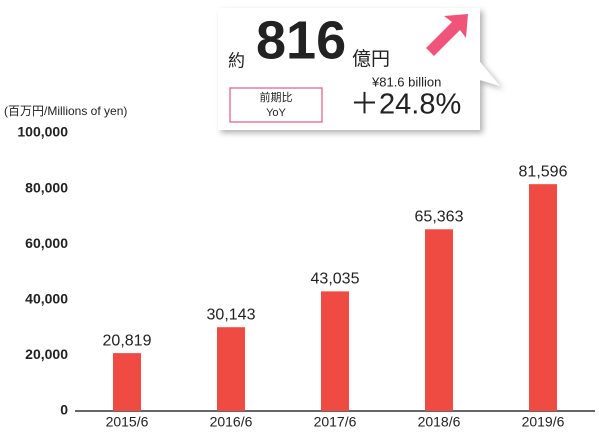 Image resolution: width=599 pixels, height=434 pixels. What do you see at coordinates (276, 105) in the screenshot?
I see `yoy-box` at bounding box center [276, 105].